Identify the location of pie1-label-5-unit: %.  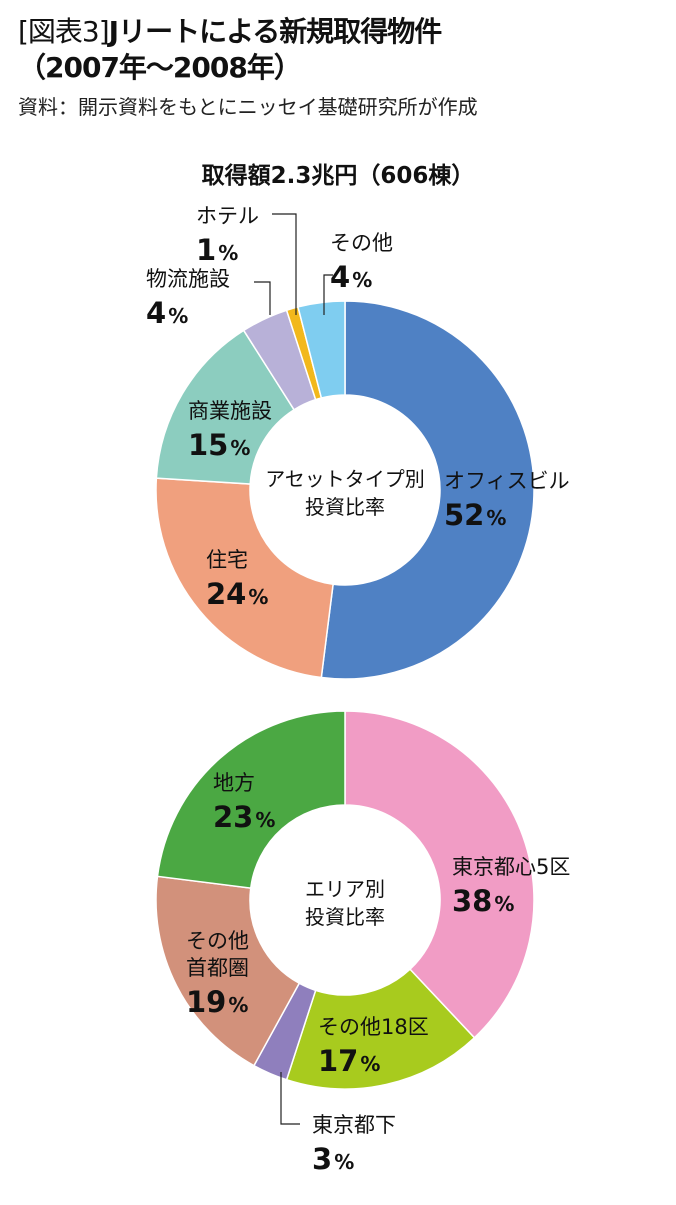
(362, 280).